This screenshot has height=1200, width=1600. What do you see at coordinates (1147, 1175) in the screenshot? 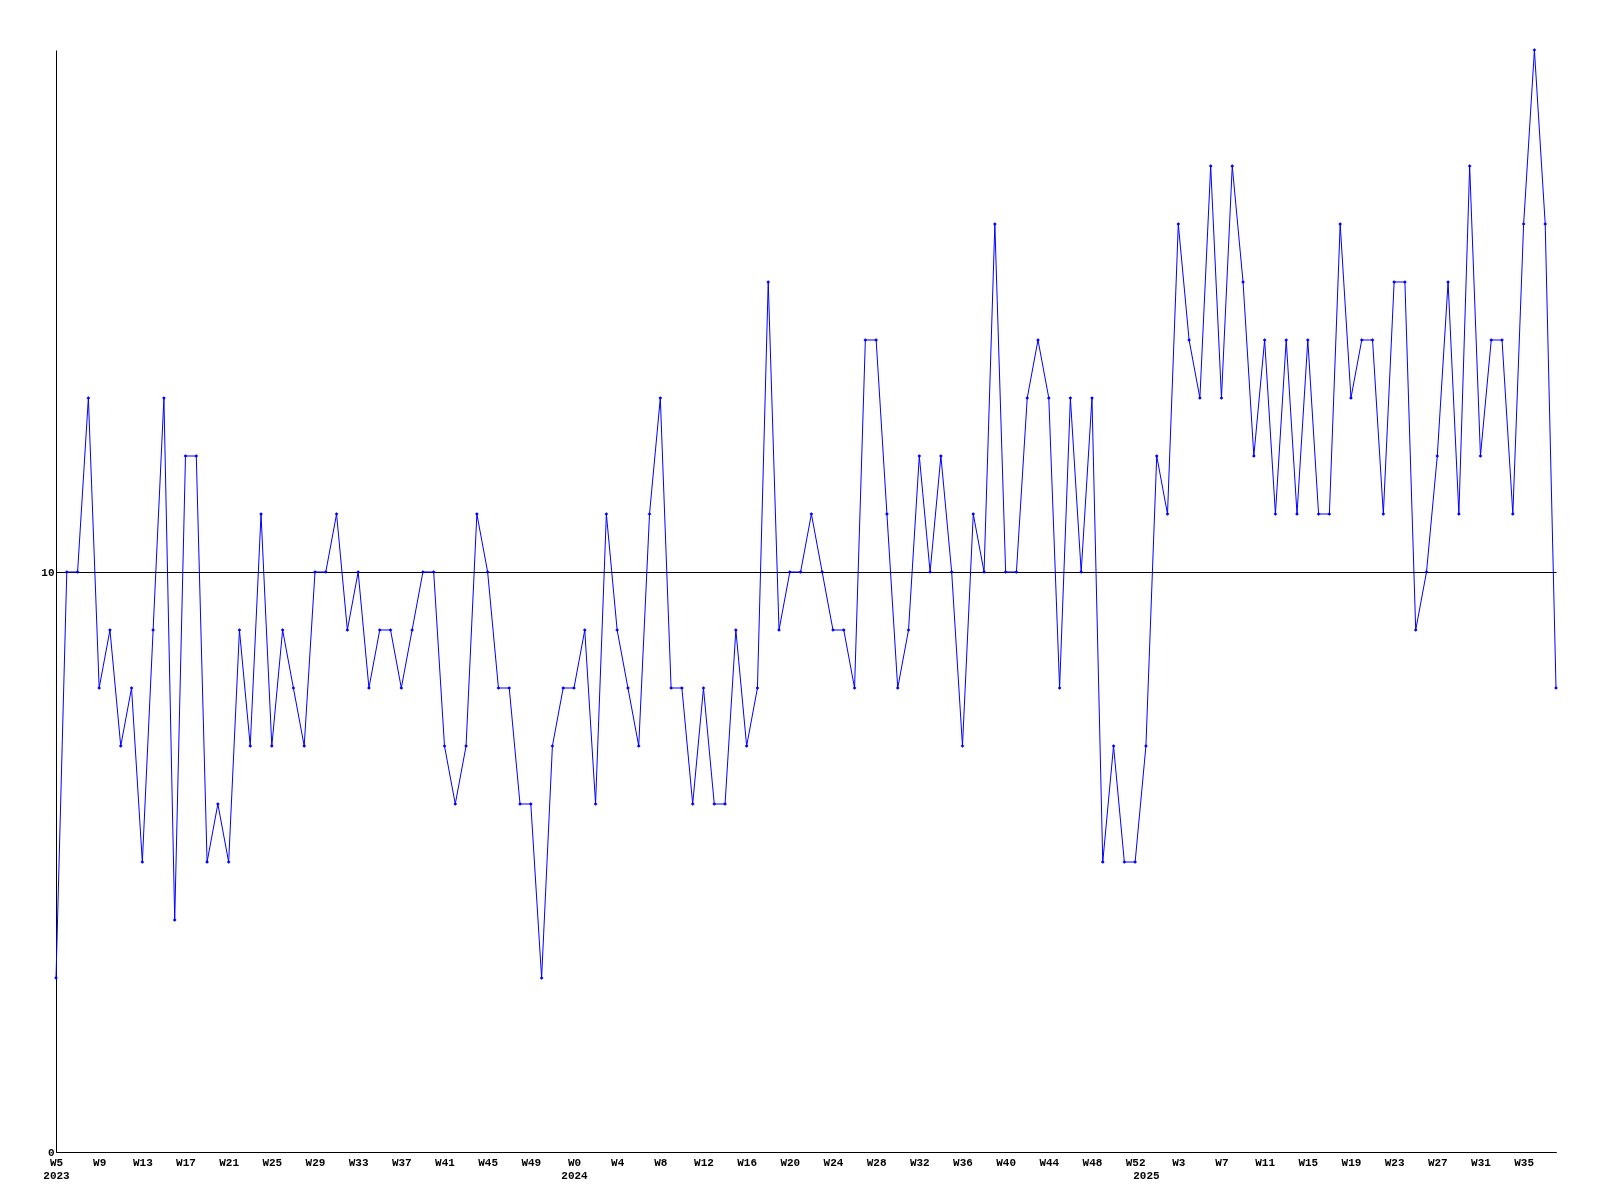
I see `x-tick-label: 2025` at bounding box center [1147, 1175].